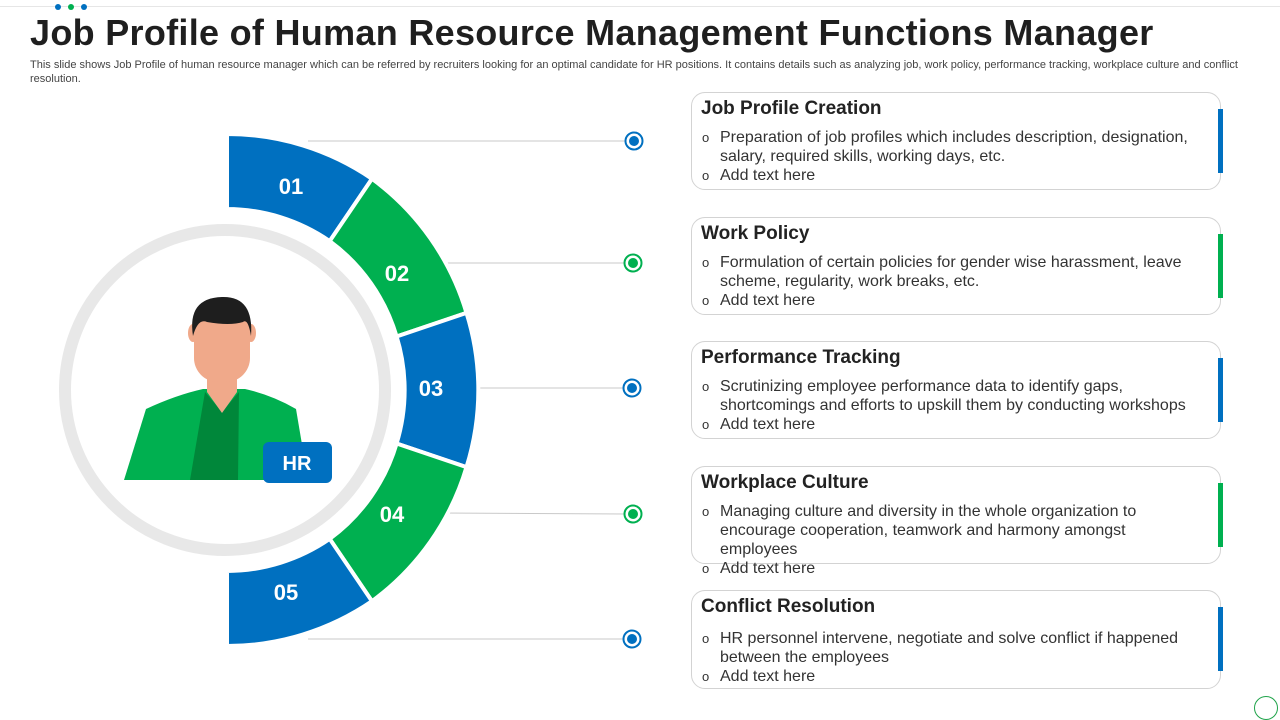 The image size is (1280, 720). Describe the element at coordinates (788, 606) in the screenshot. I see `card-title: Conflict Resolution` at that location.